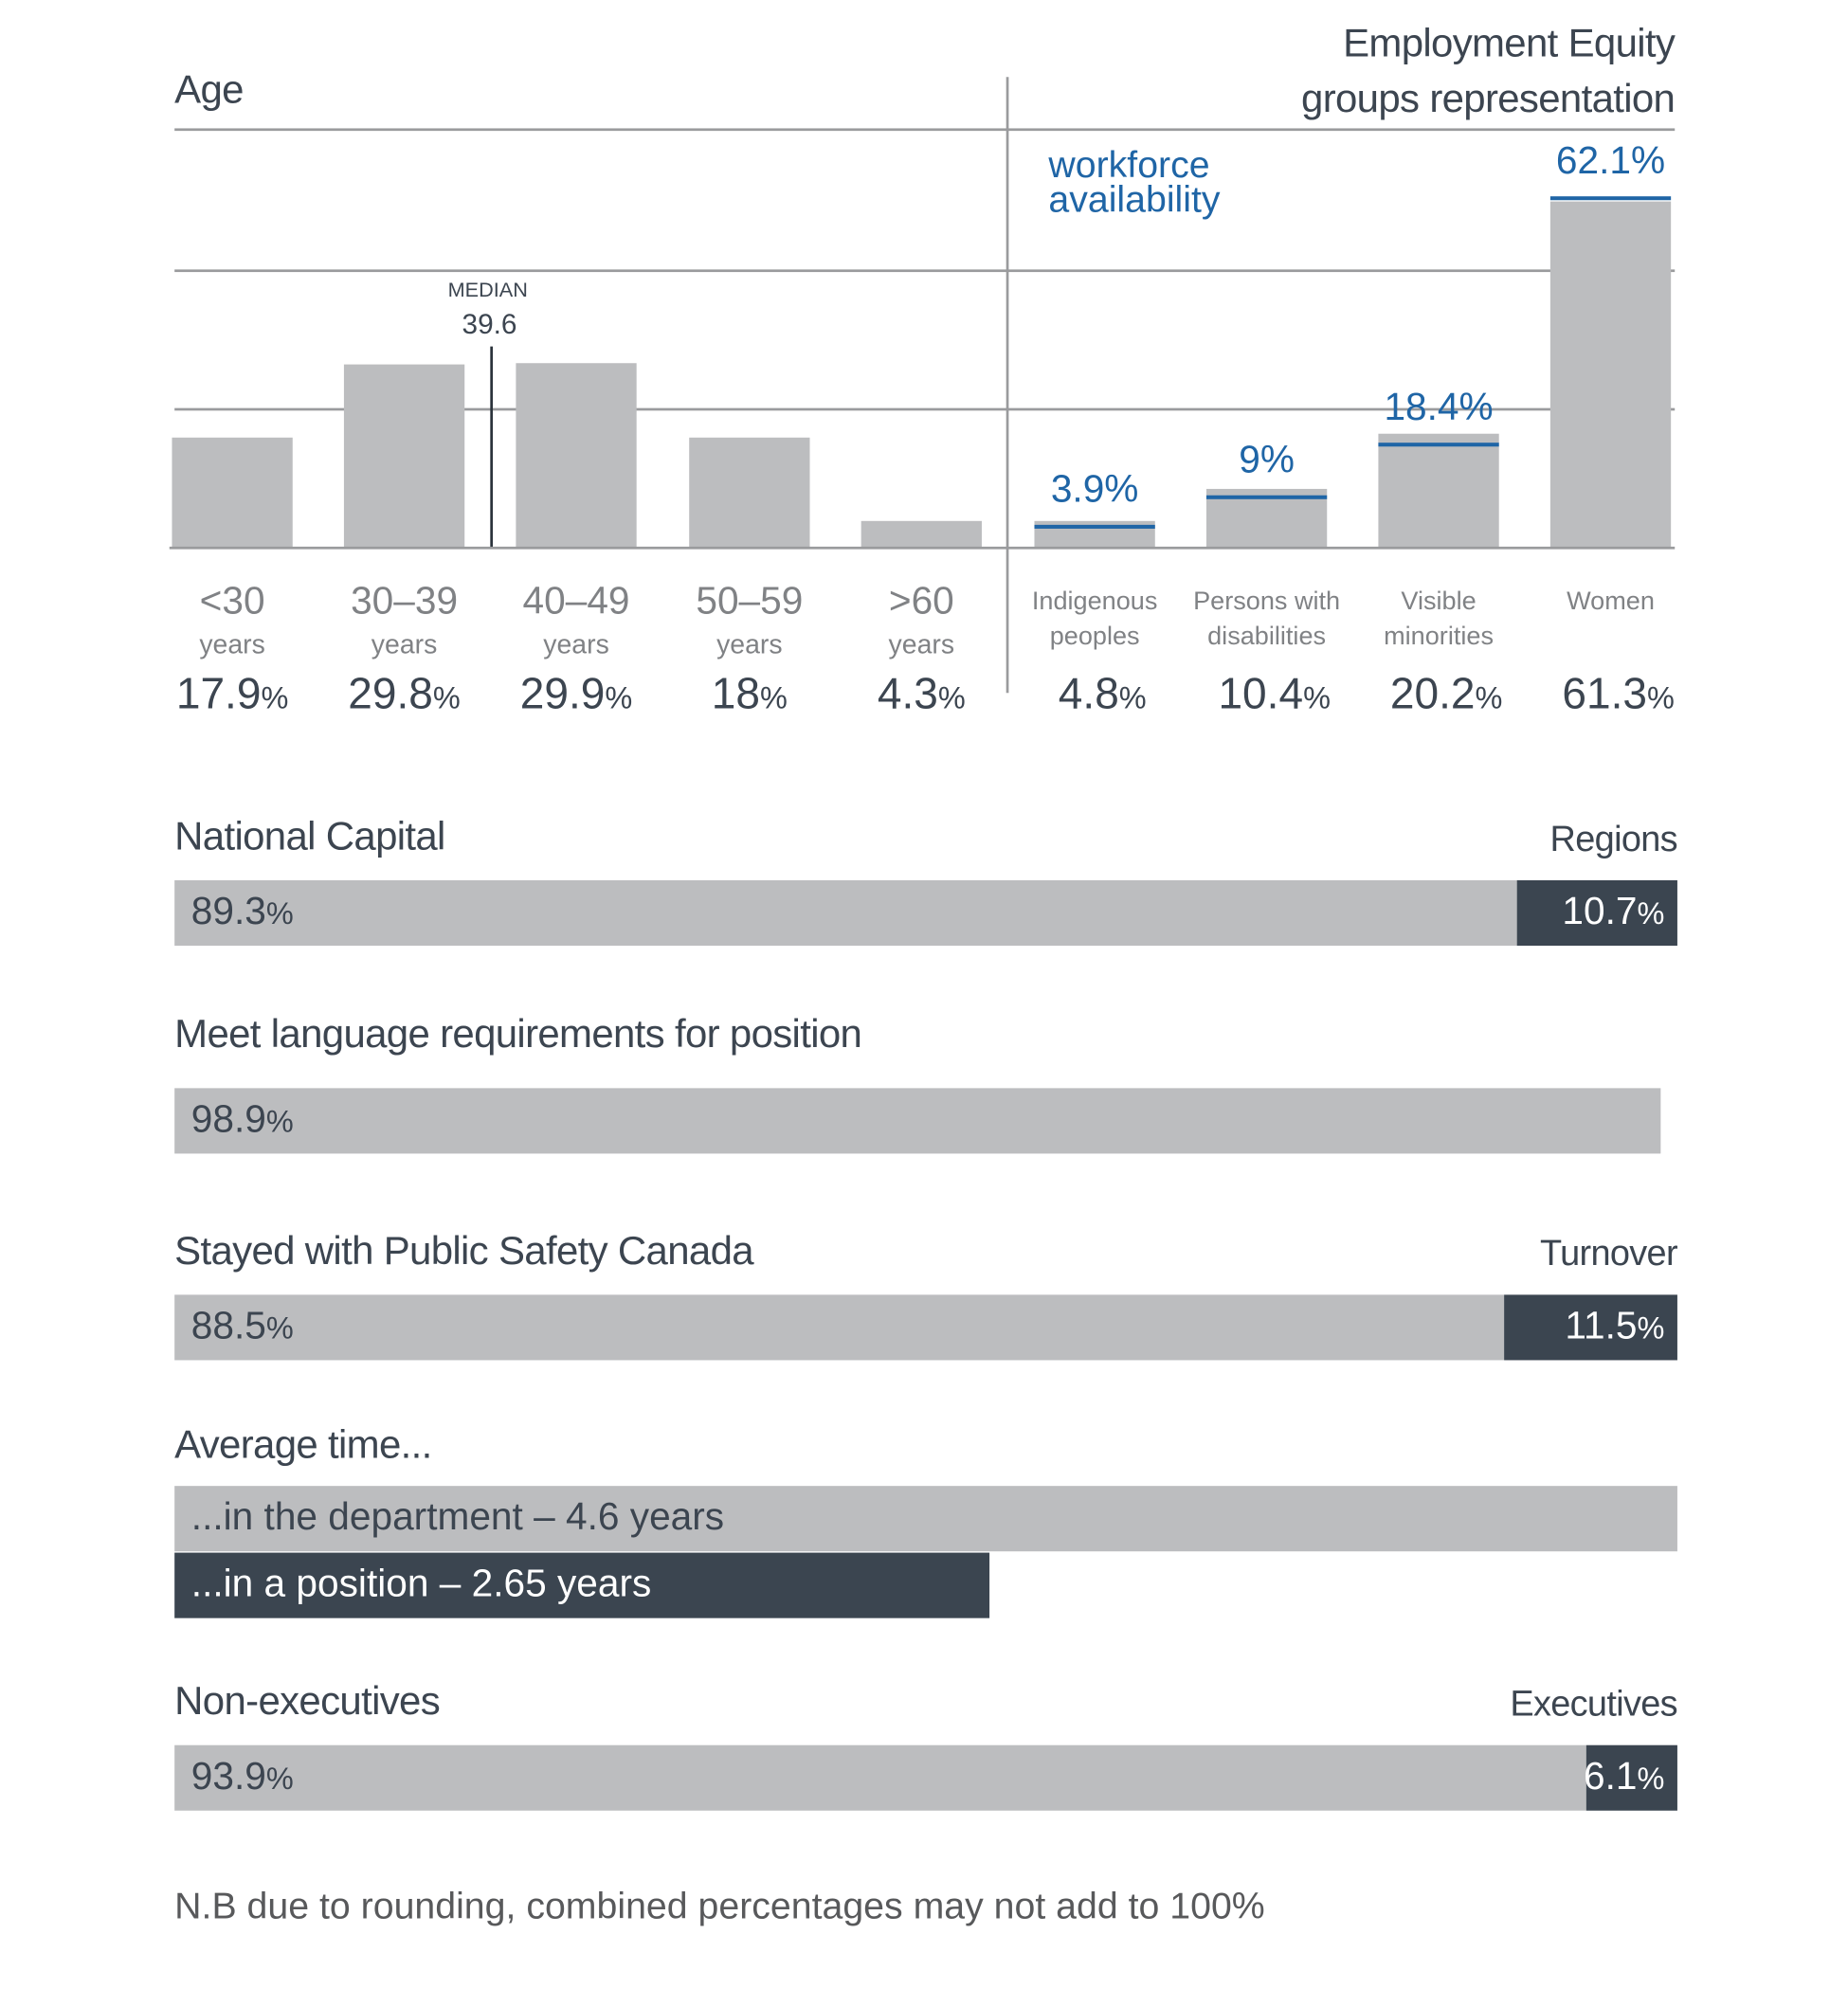  Describe the element at coordinates (458, 1517) in the screenshot. I see `average-time-label: ...in the department – 4.6 years` at that location.